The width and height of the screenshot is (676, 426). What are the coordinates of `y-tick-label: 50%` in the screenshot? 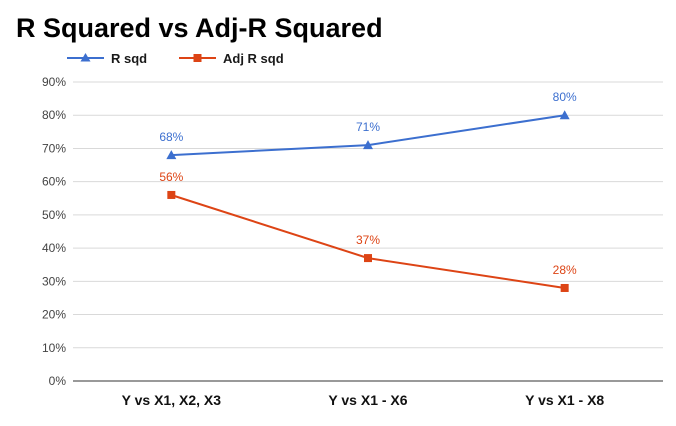 It's located at (54, 215).